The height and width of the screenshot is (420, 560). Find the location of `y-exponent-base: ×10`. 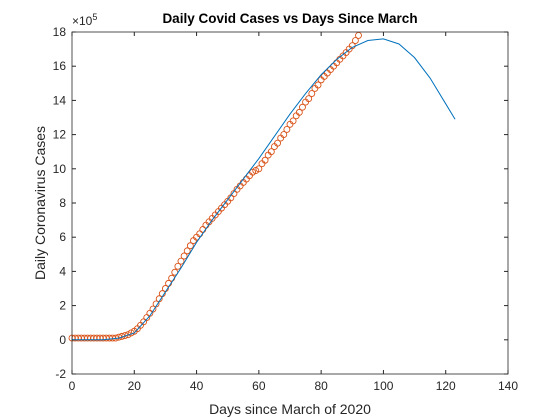

y-exponent-base: ×10 is located at coordinates (82, 21).